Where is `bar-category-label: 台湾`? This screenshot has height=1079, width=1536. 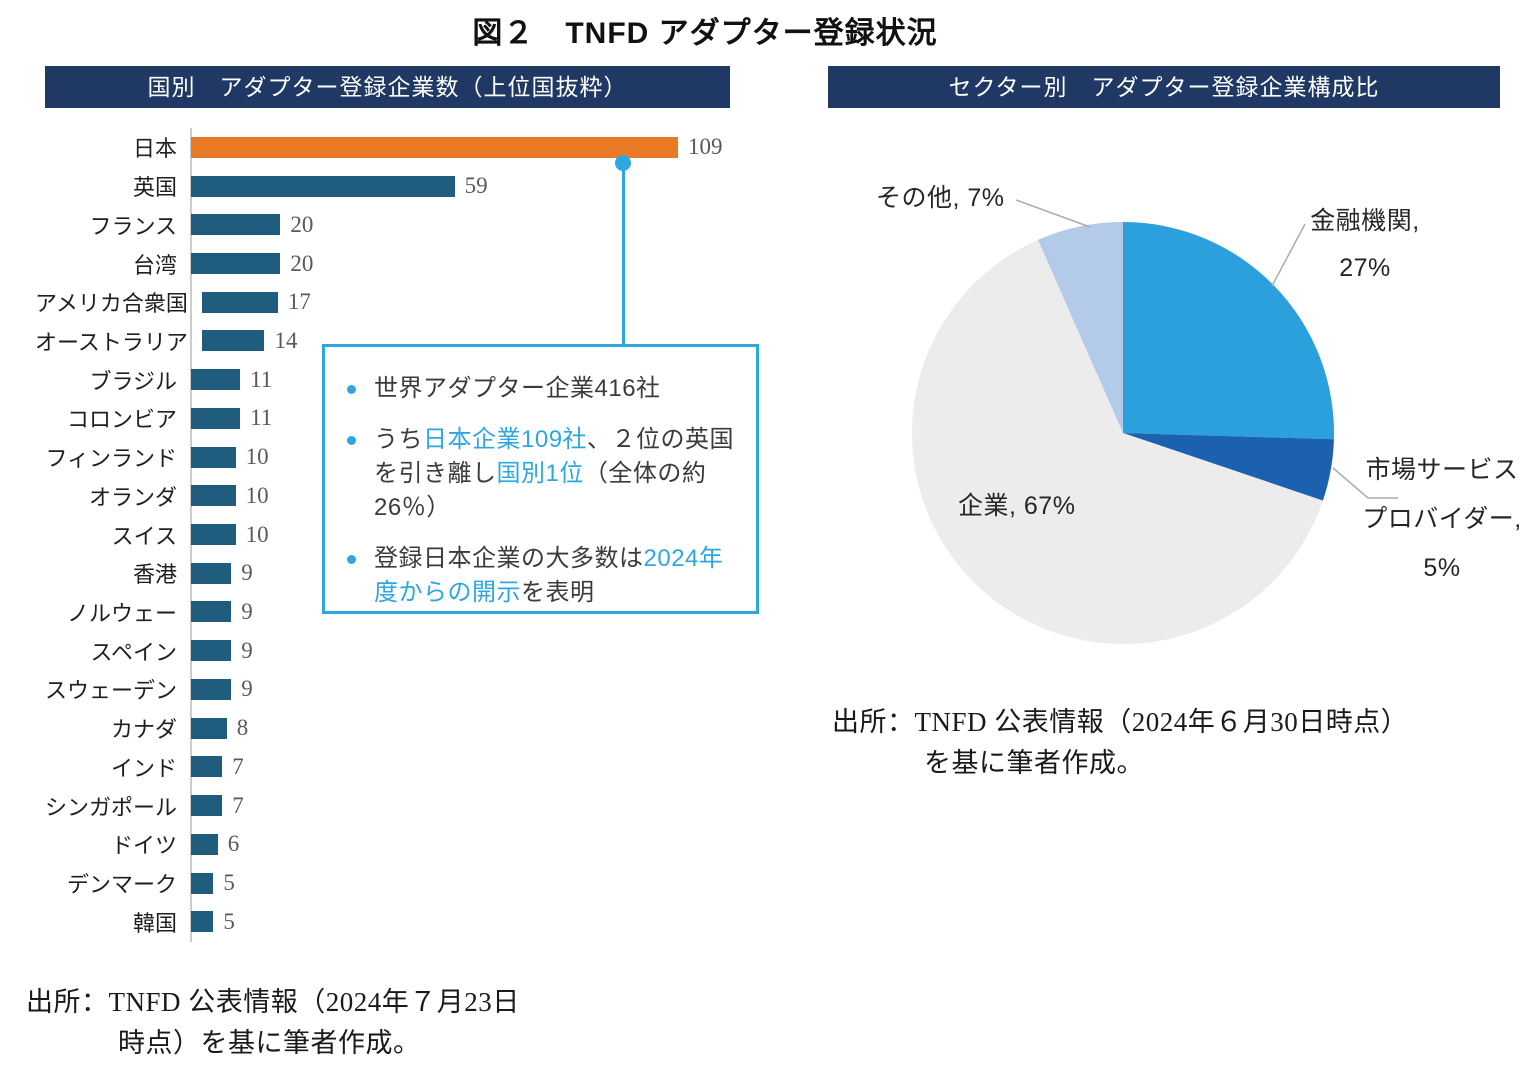
bar-category-label: 台湾 is located at coordinates (154, 265).